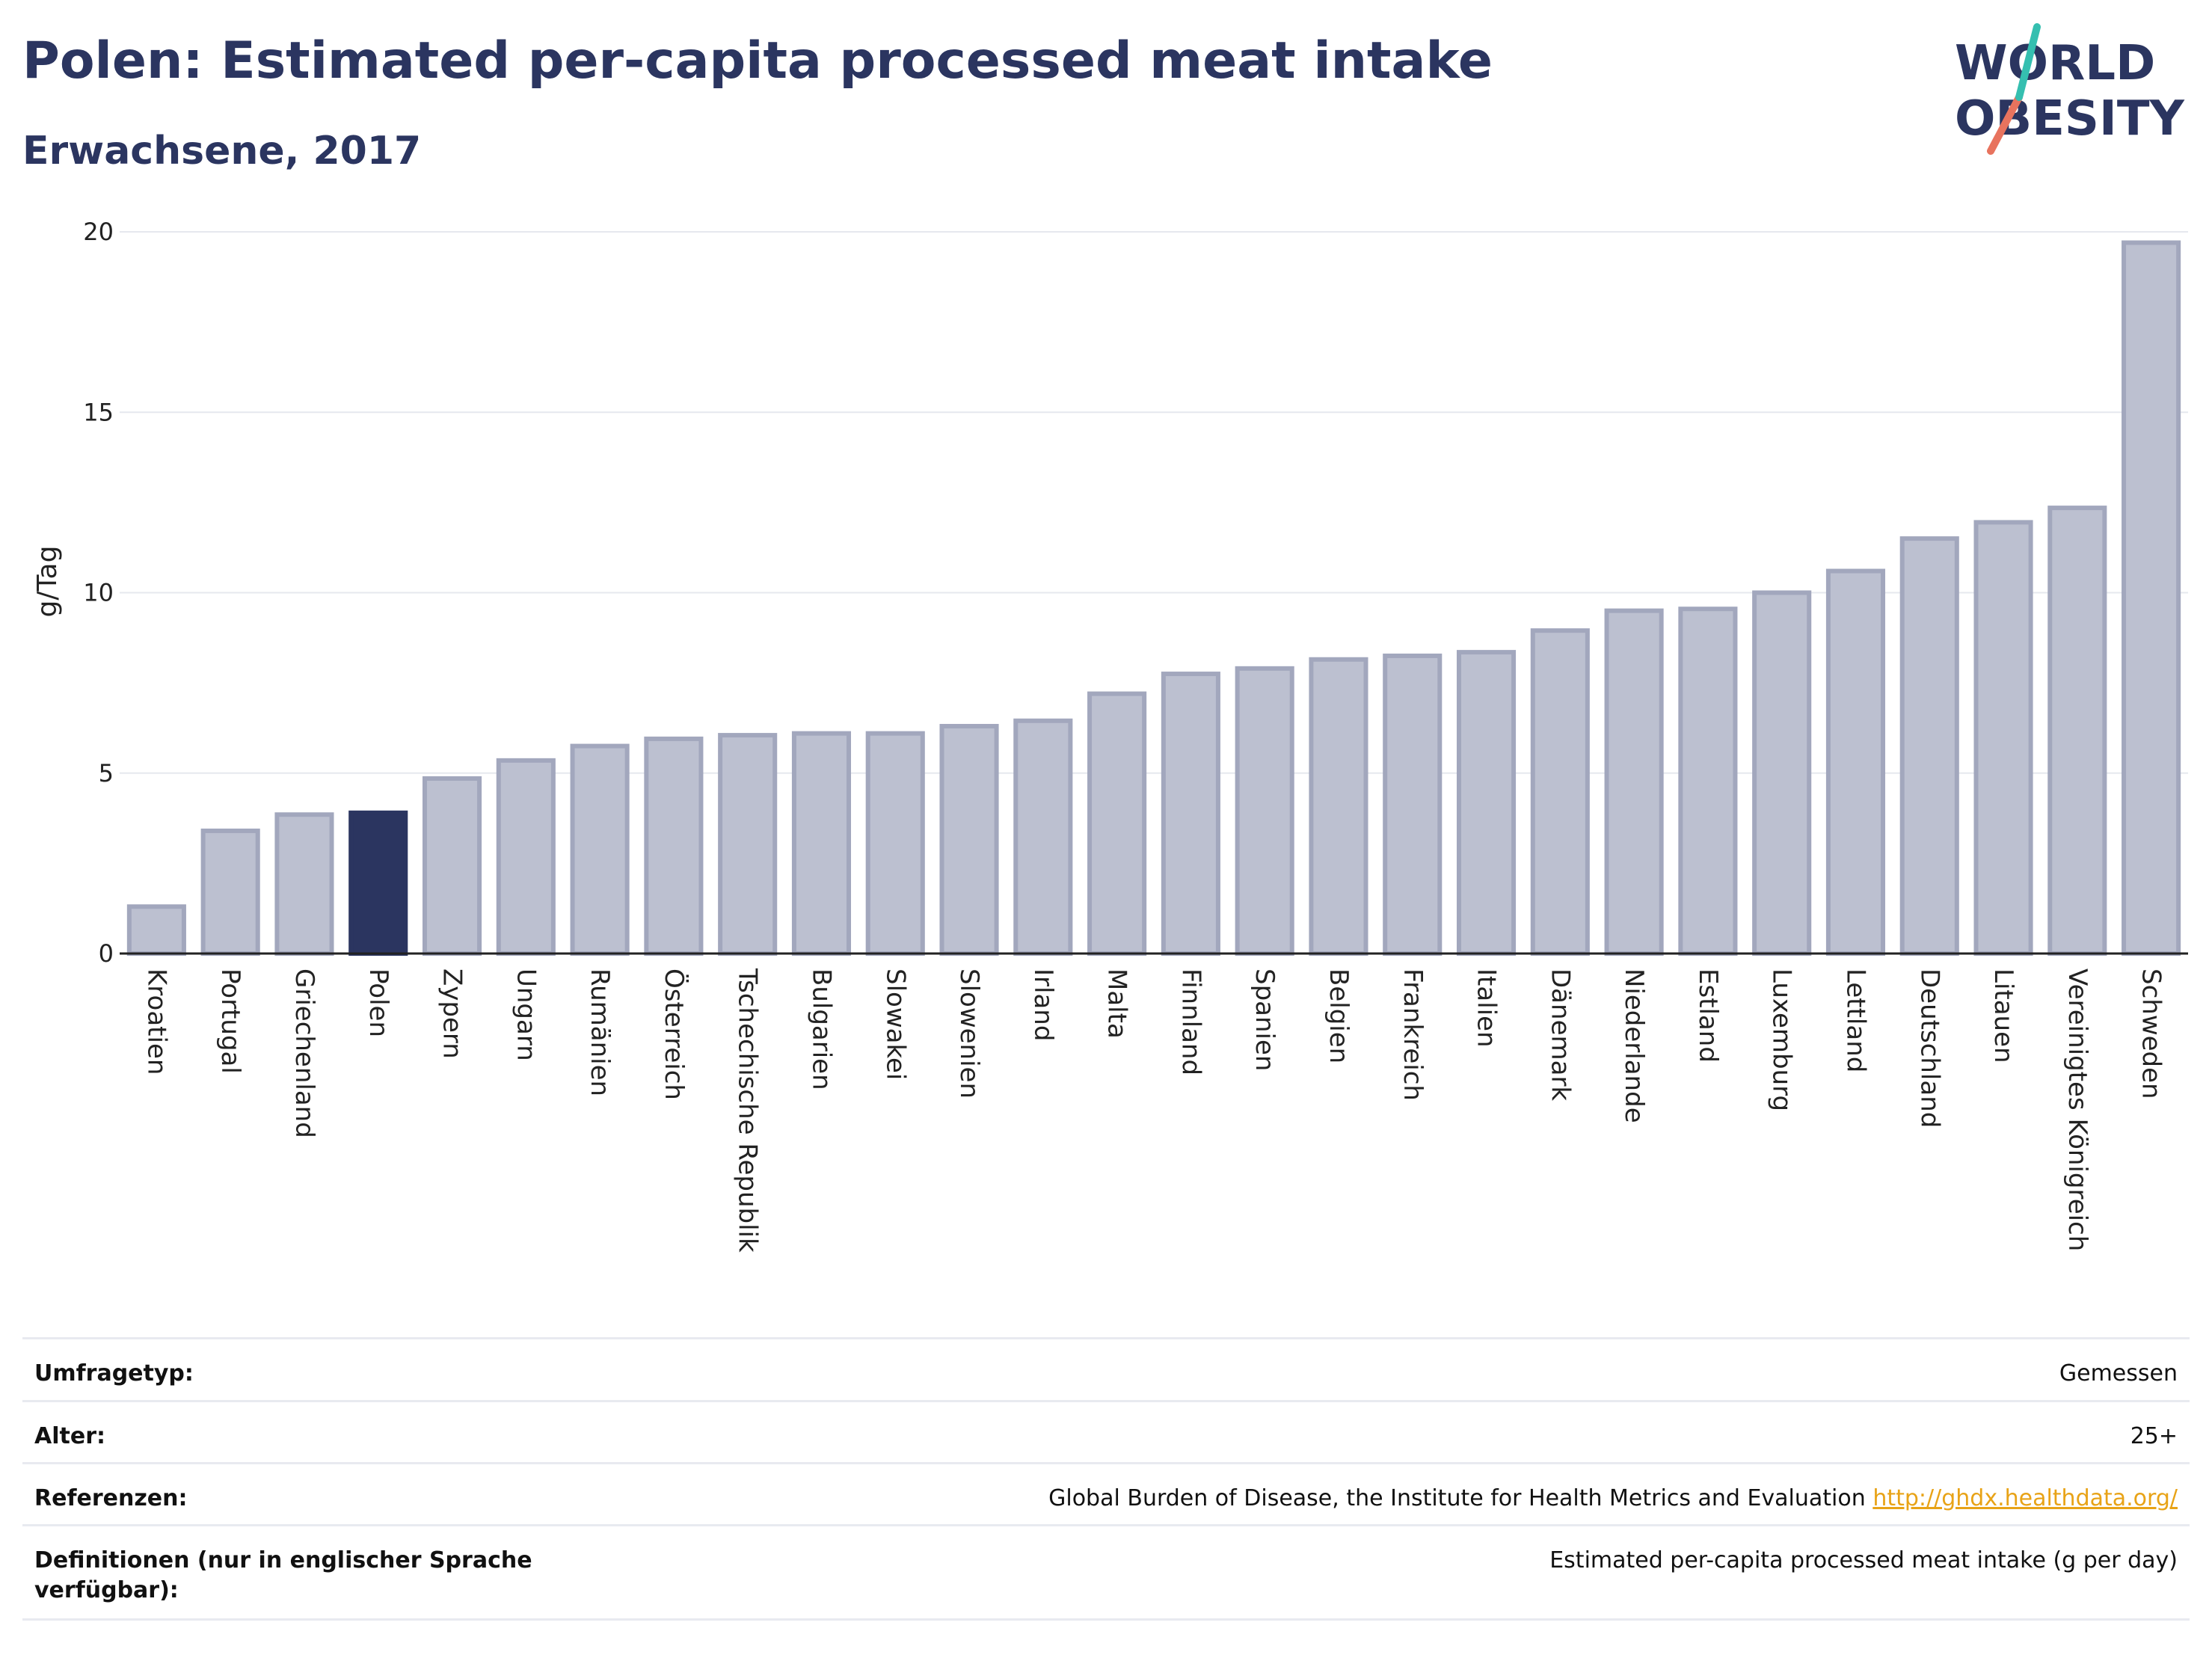 This screenshot has width=2212, height=1655. Describe the element at coordinates (1106, 1431) in the screenshot. I see `info-row-age: Alter: 25+` at that location.